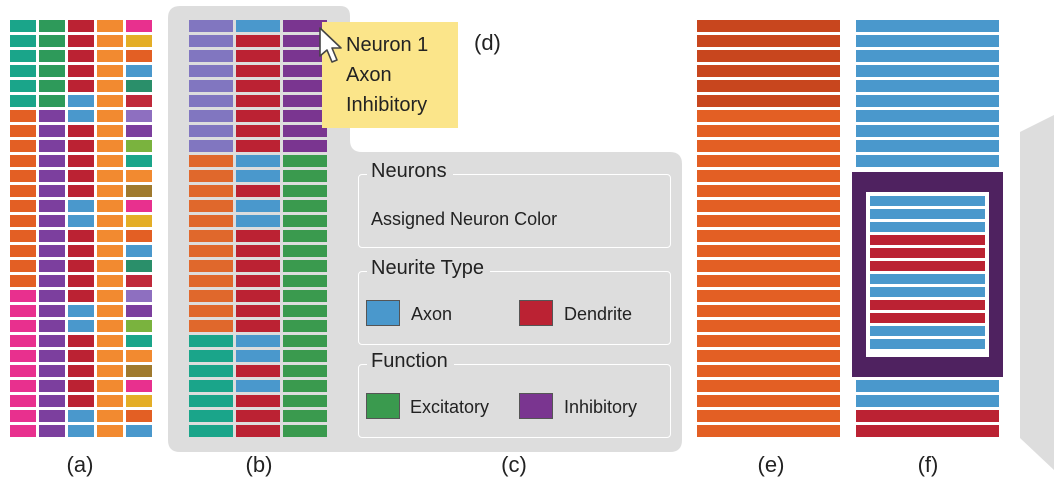  What do you see at coordinates (514, 301) in the screenshot?
I see `legend-neurite-type: Neurite Type Axon Dendrite` at bounding box center [514, 301].